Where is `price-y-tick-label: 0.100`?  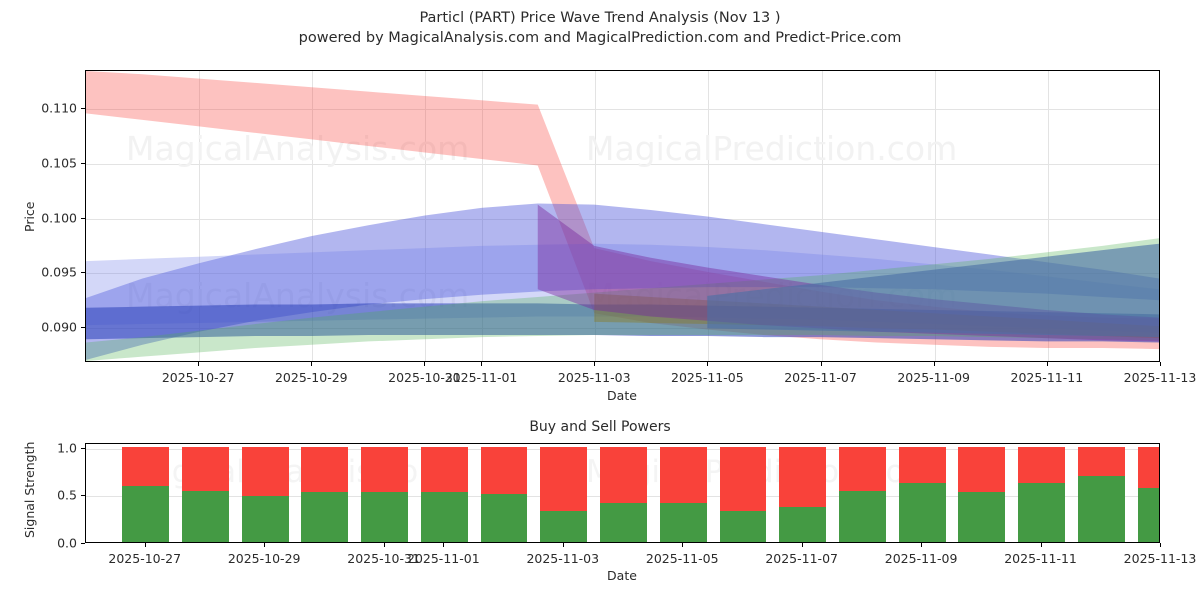 price-y-tick-label: 0.100 is located at coordinates (59, 218).